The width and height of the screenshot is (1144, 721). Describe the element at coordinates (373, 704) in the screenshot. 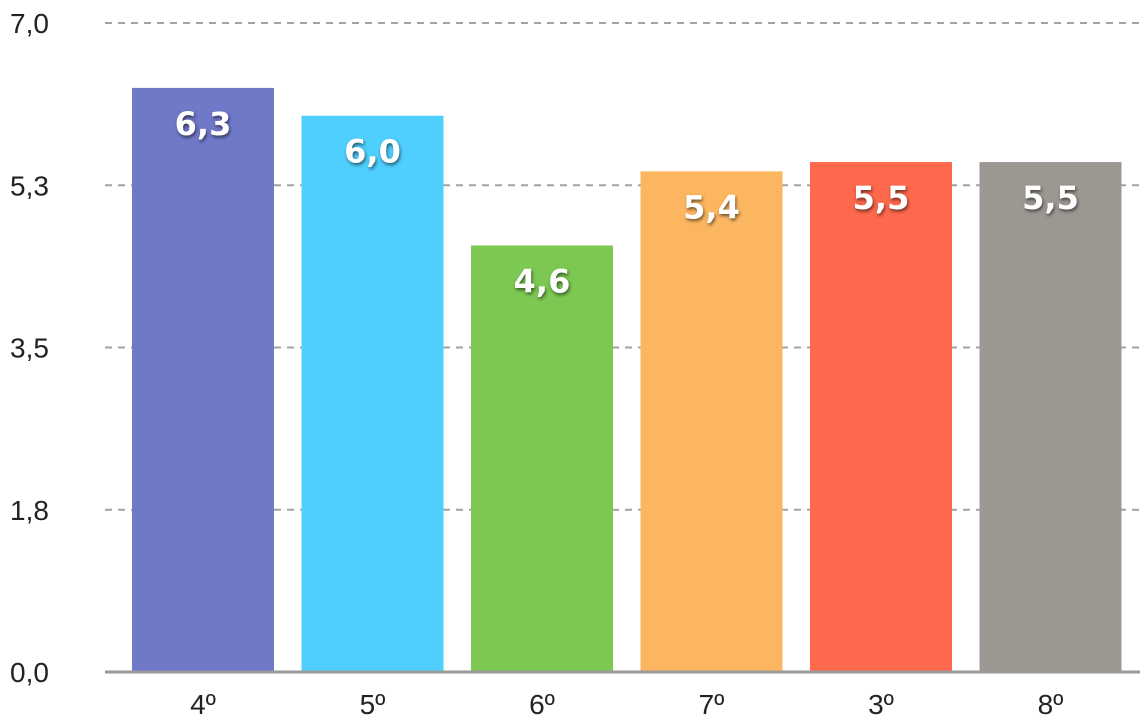

I see `x-tick-label: 5º` at that location.